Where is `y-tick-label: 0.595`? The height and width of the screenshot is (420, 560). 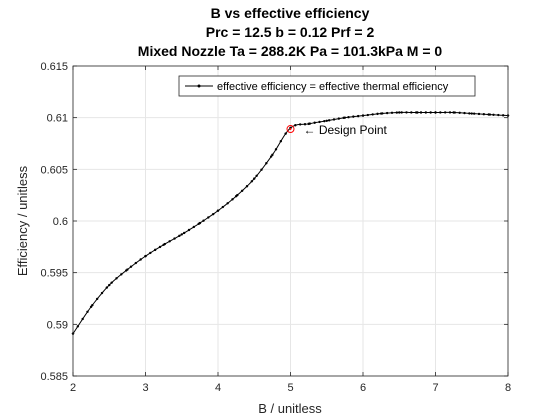 y-tick-label: 0.595 is located at coordinates (54, 274).